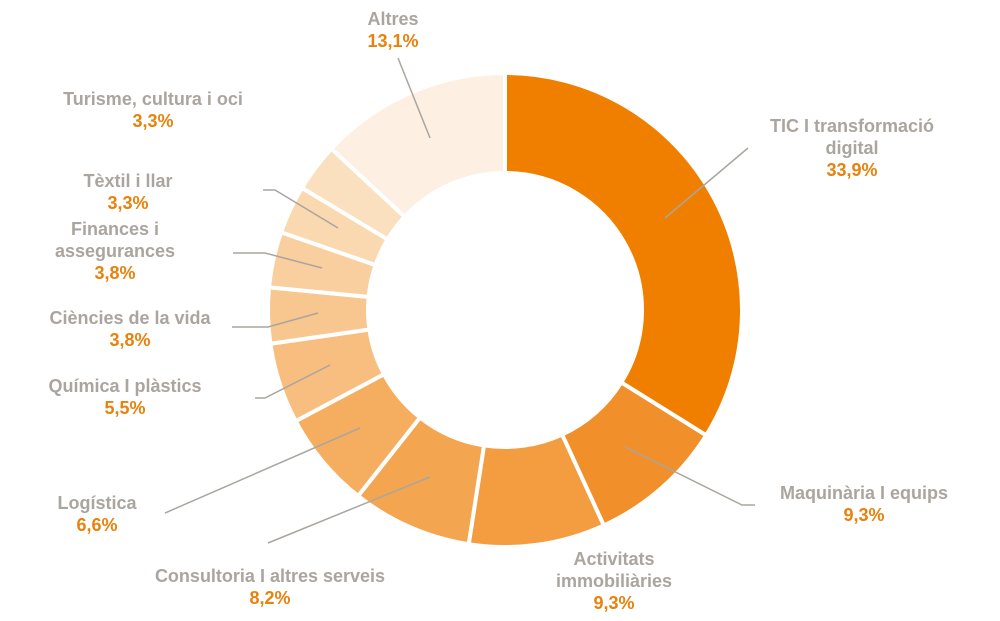 This screenshot has width=1000, height=621. Describe the element at coordinates (97, 514) in the screenshot. I see `slice-label: Logística 6,6%` at that location.